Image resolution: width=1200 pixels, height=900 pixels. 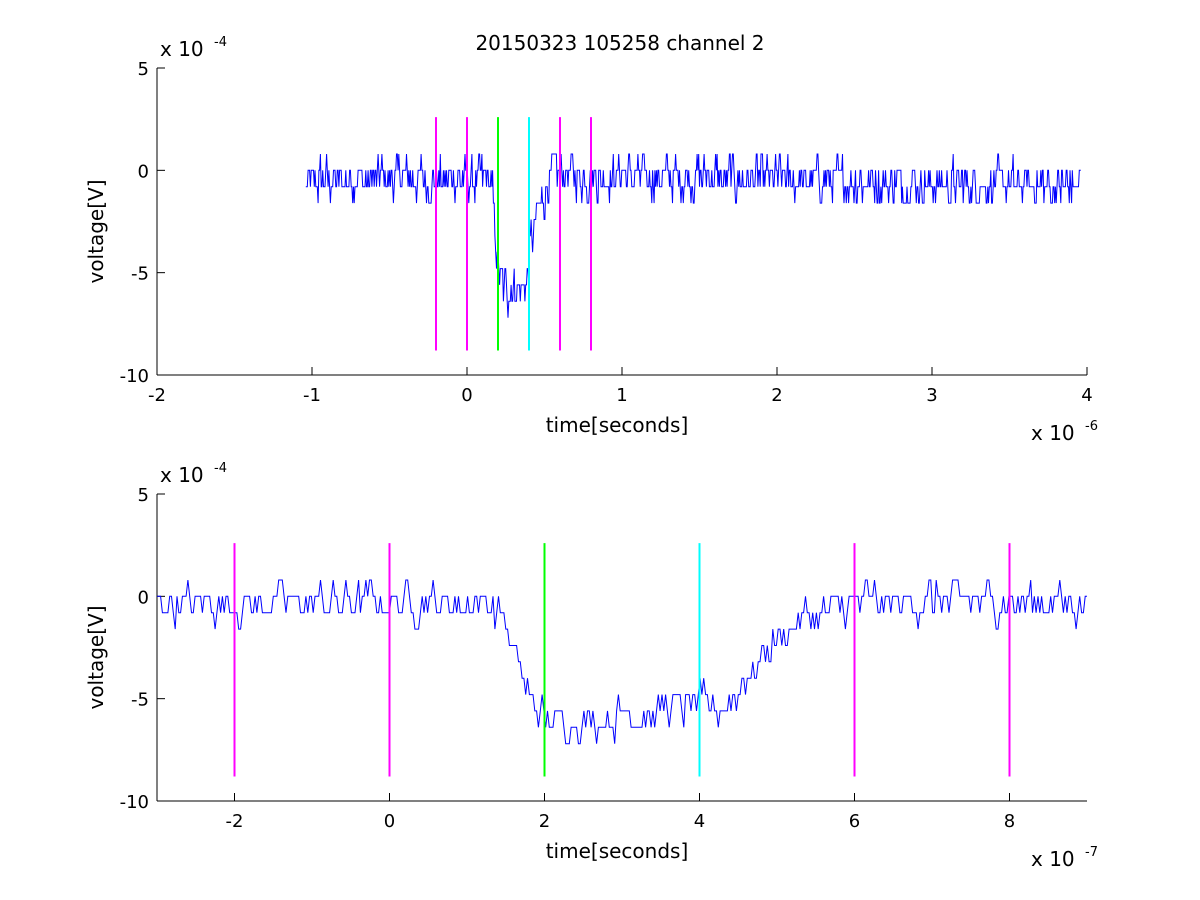 What do you see at coordinates (854, 821) in the screenshot?
I see `x-tick-label: 6` at bounding box center [854, 821].